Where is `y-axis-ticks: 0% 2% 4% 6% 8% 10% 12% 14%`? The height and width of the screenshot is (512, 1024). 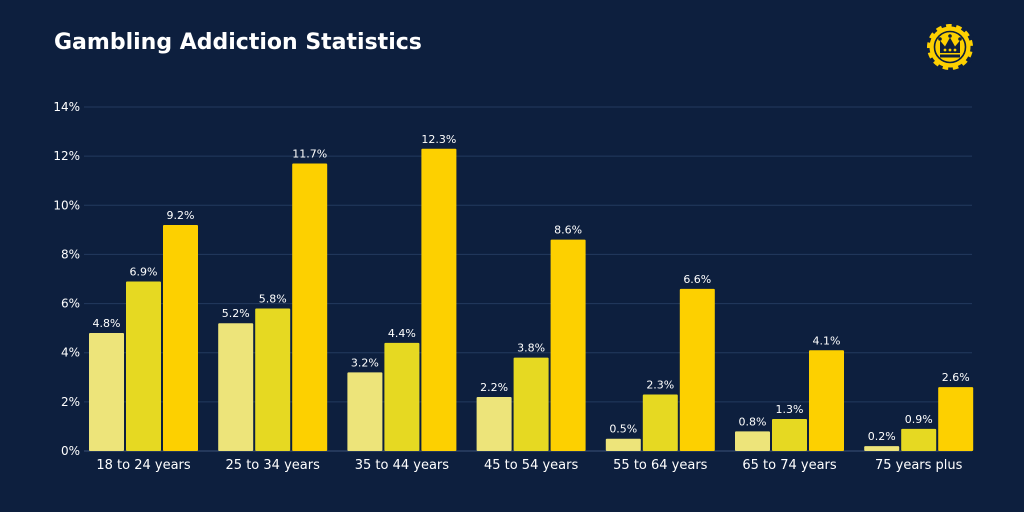 y-axis-ticks: 0% 2% 4% 6% 8% 10% 12% 14% is located at coordinates (66, 279).